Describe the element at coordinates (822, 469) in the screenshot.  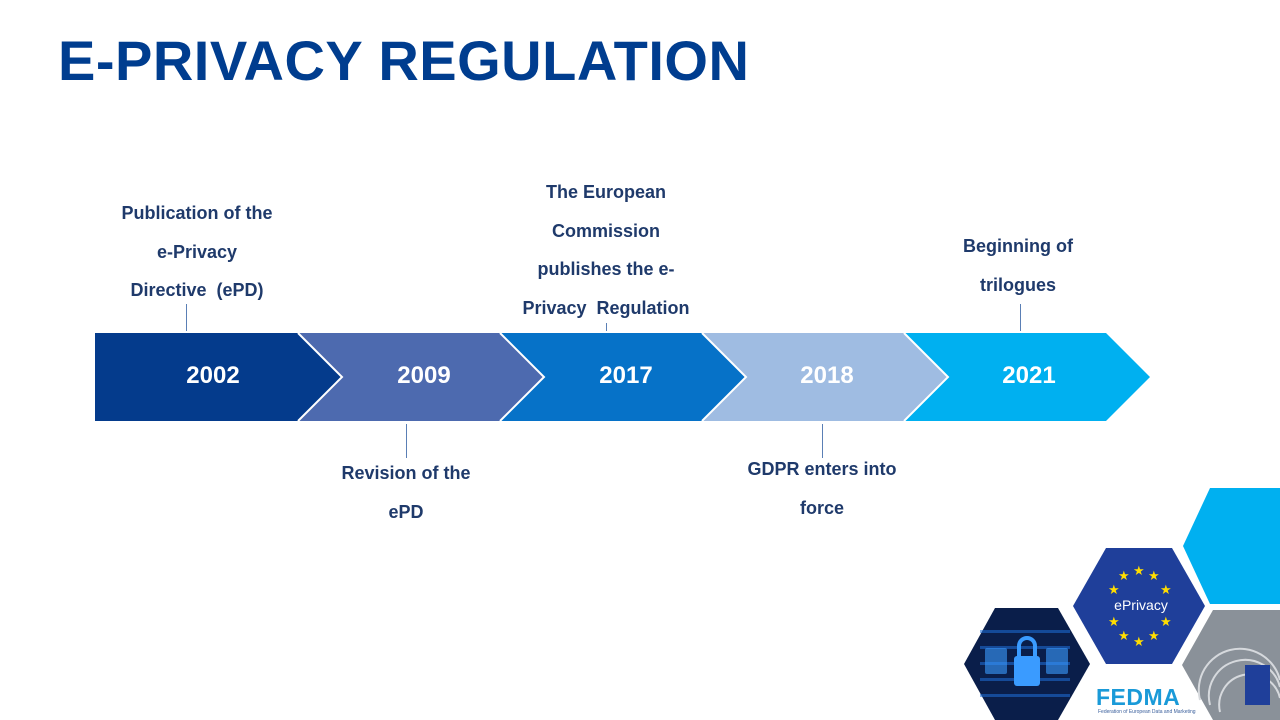
I see `event-line: GDPR enters into` at that location.